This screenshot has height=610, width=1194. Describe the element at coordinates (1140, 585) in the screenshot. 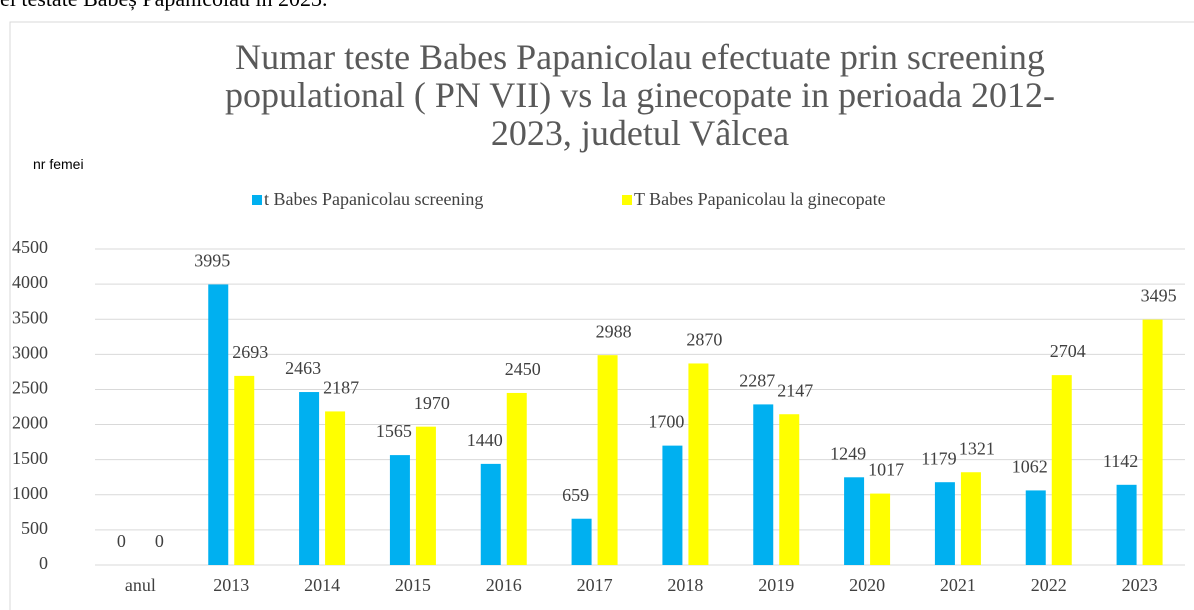

I see `x-tick-label: 2023` at that location.